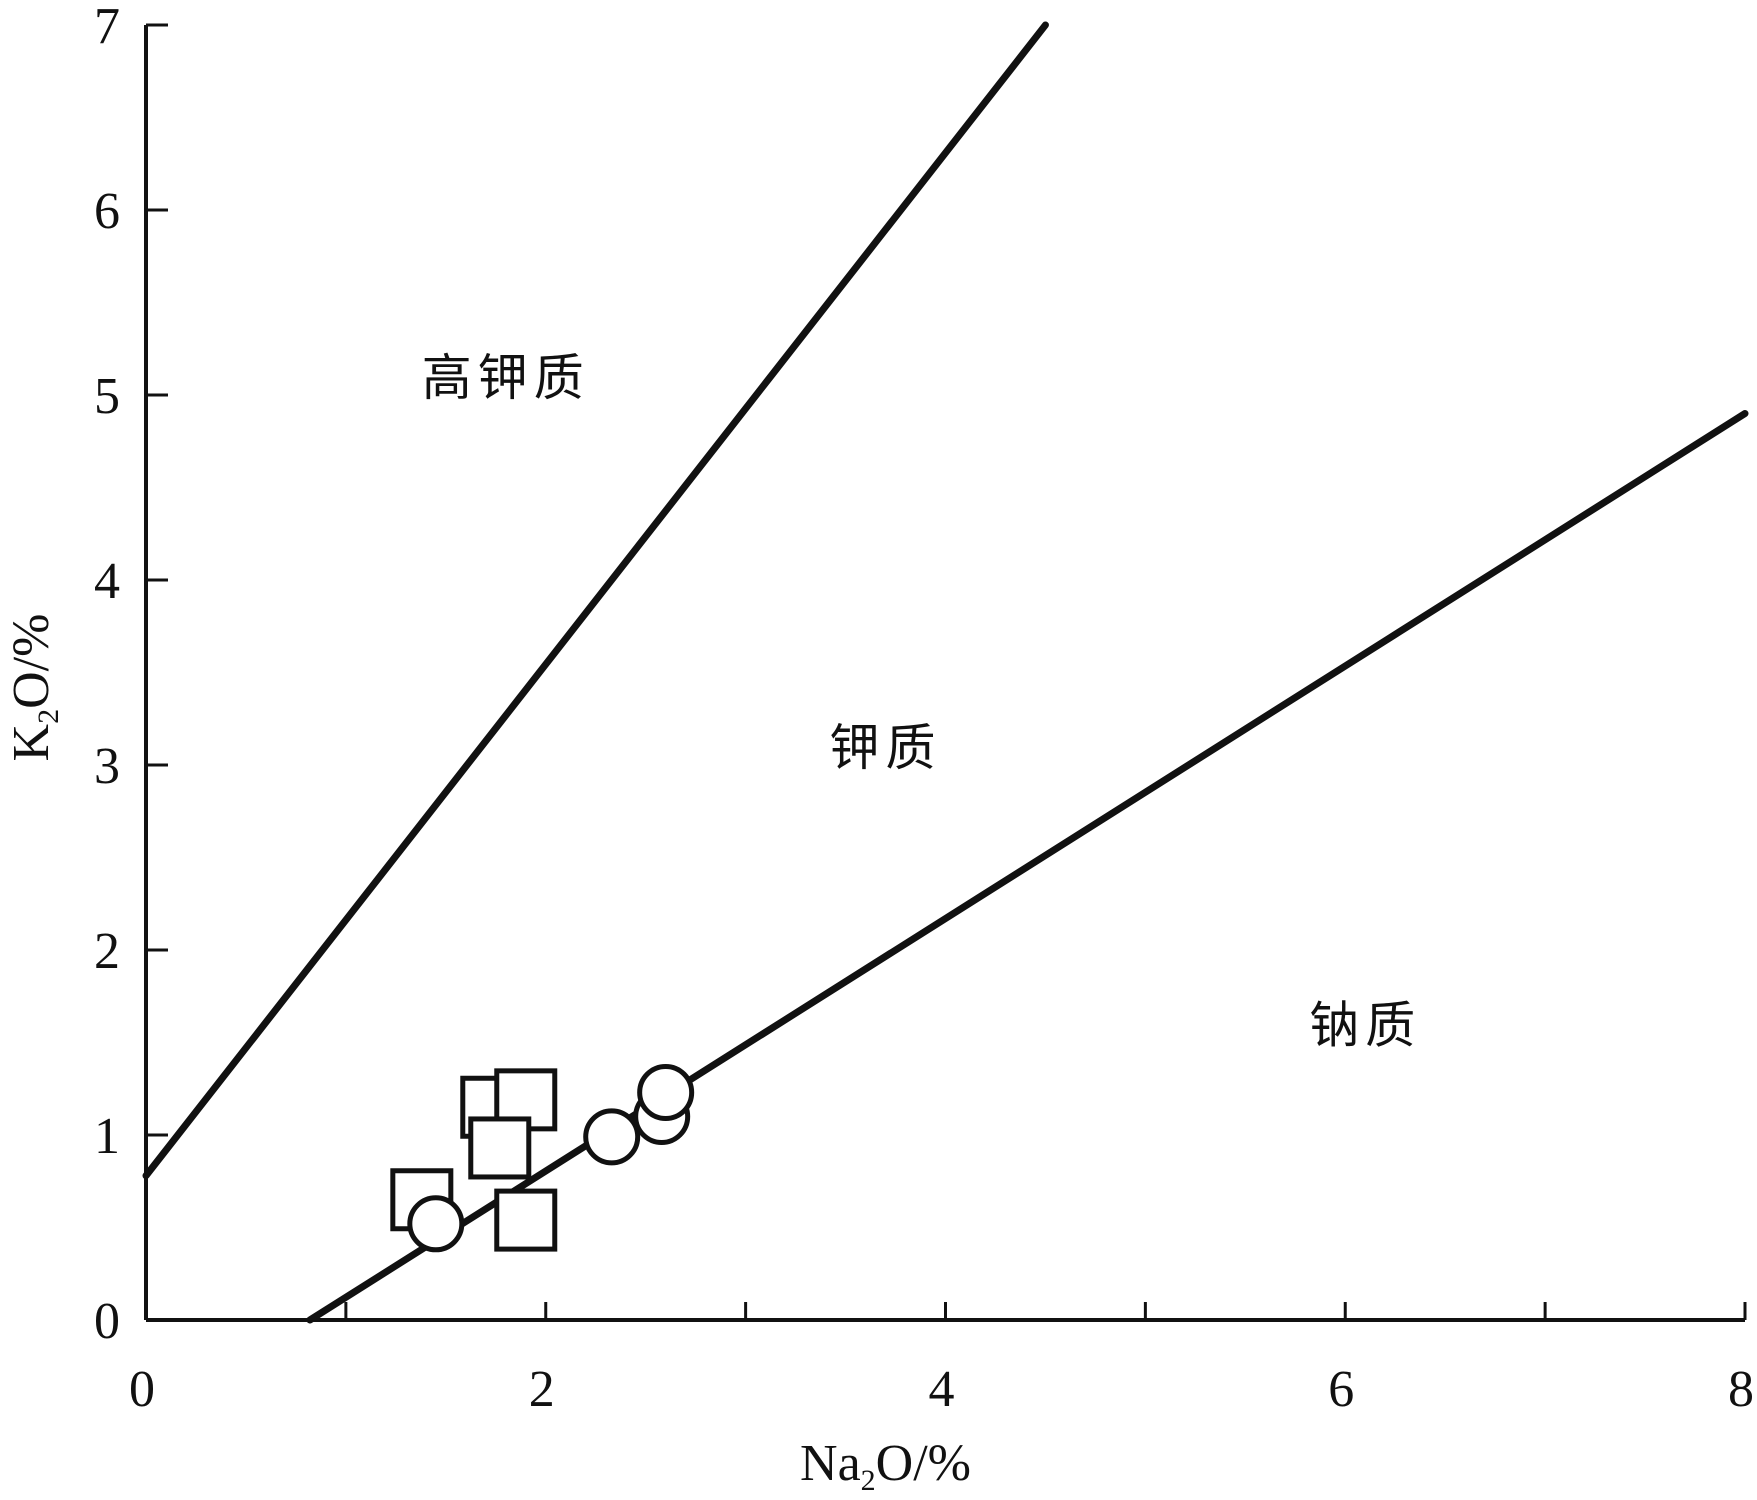  What do you see at coordinates (107, 27) in the screenshot?
I see `y-tick-label: 7` at bounding box center [107, 27].